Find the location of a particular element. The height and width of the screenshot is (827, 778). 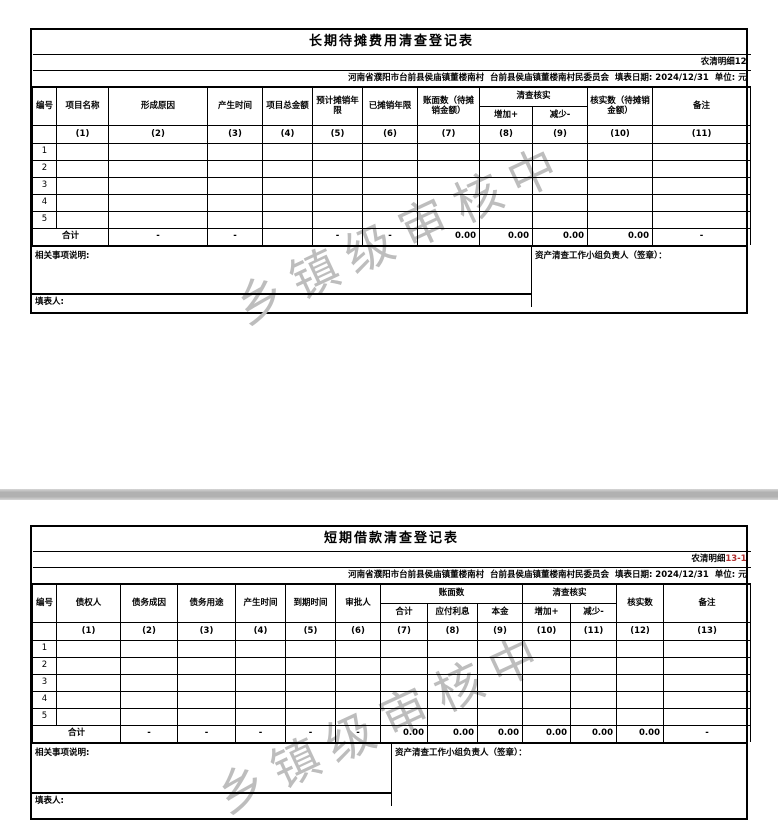

col-number: (6) is located at coordinates (390, 134).